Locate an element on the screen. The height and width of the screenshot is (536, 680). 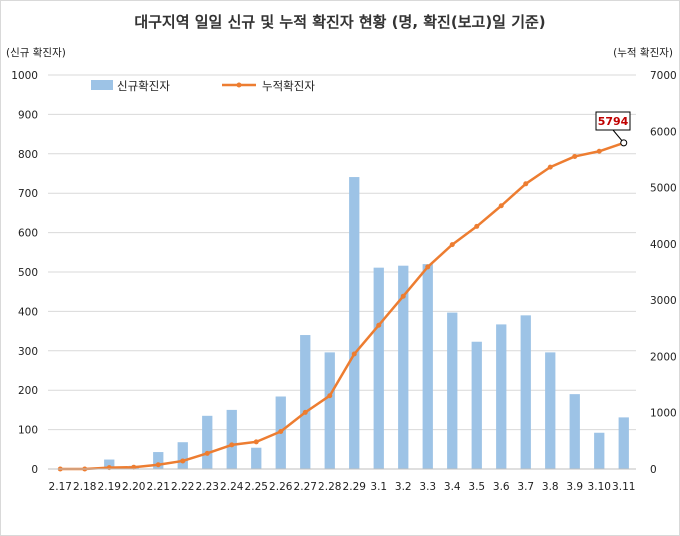
x-tick-label: 2.22 is located at coordinates (182, 487).